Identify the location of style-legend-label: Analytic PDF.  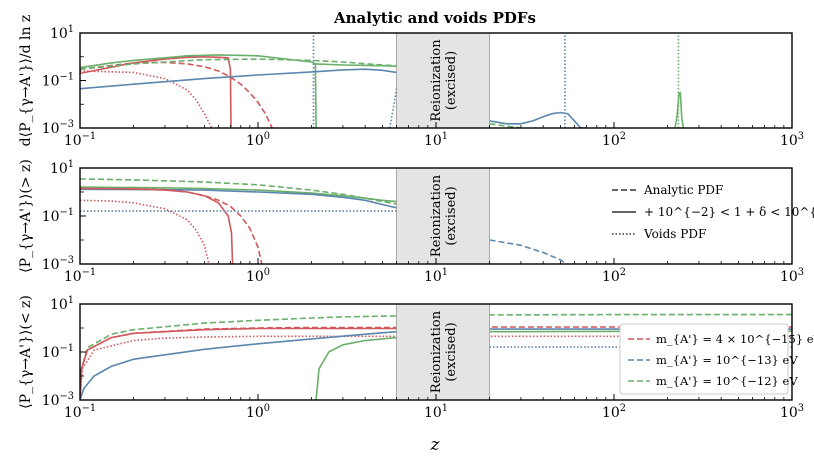
(683, 190).